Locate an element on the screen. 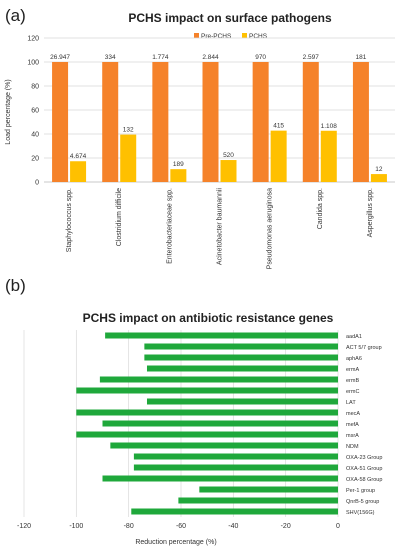 The image size is (410, 550). y-tick-label: 0 is located at coordinates (37, 183).